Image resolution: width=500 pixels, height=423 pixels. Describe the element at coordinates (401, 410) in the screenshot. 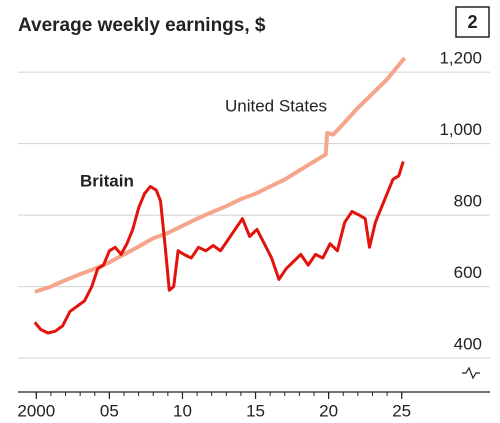

I see `x-tick-label: 25` at that location.